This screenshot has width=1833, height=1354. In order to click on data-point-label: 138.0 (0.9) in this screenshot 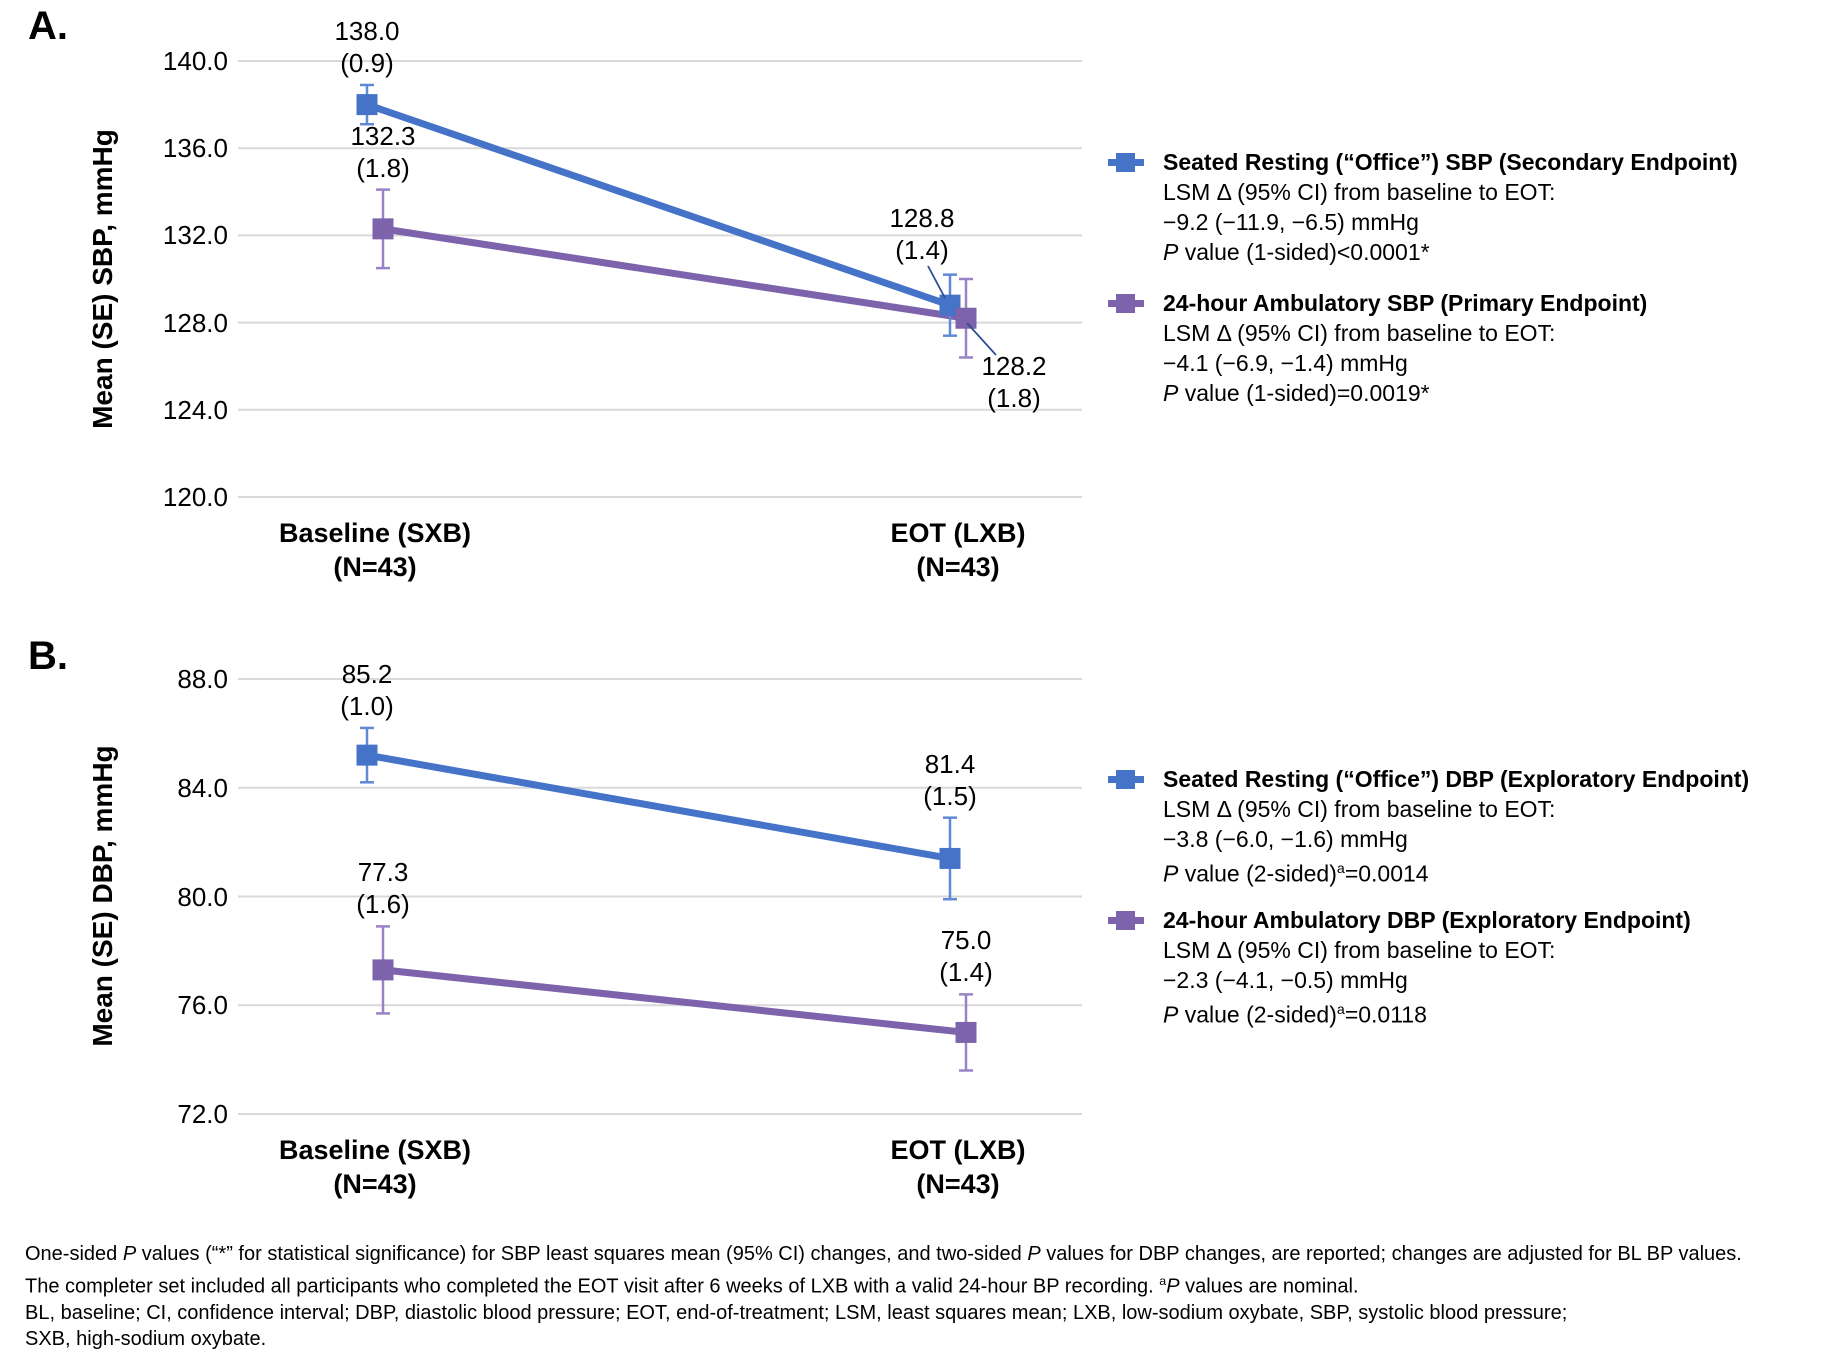, I will do `click(367, 46)`.